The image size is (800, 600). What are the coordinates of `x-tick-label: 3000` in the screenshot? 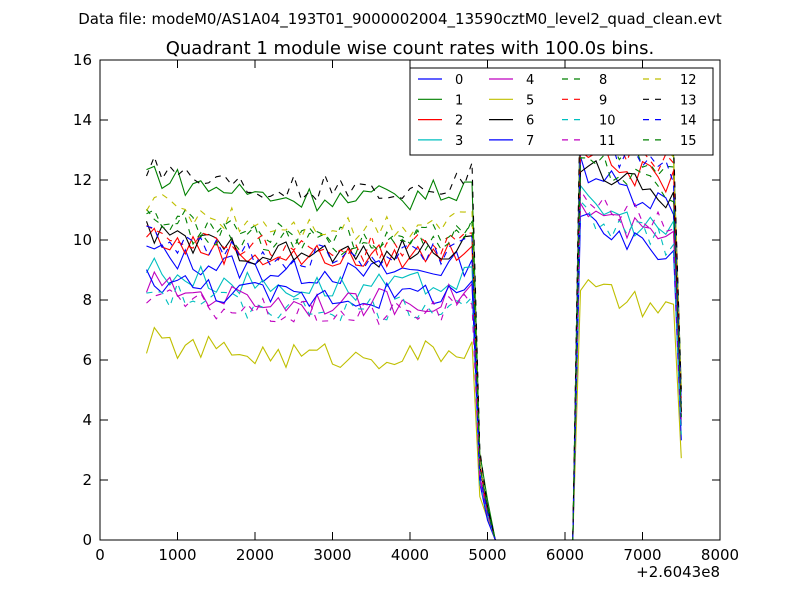 It's located at (332, 555).